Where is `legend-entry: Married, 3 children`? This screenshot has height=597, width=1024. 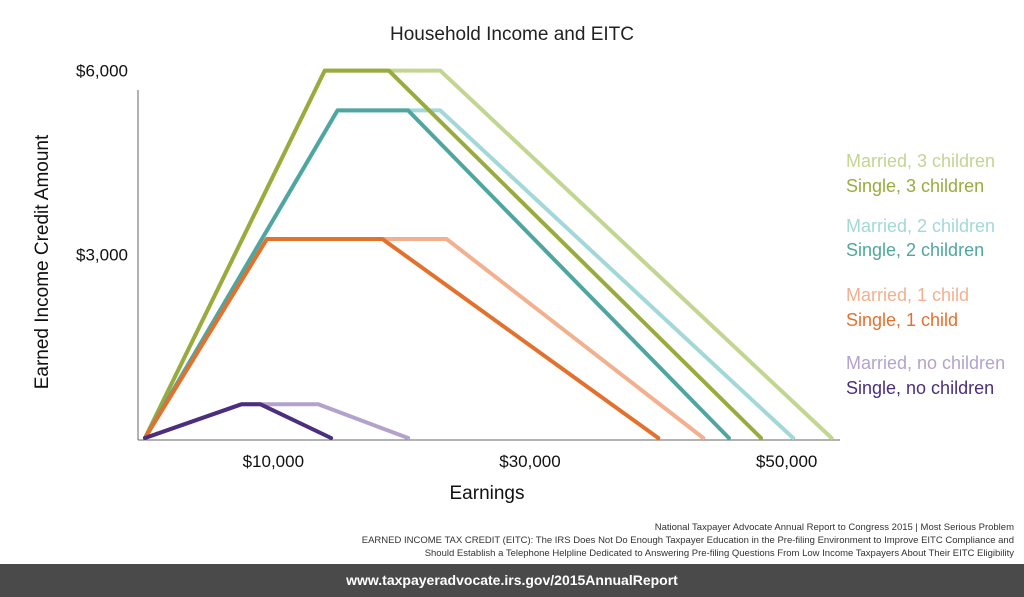 legend-entry: Married, 3 children is located at coordinates (920, 161).